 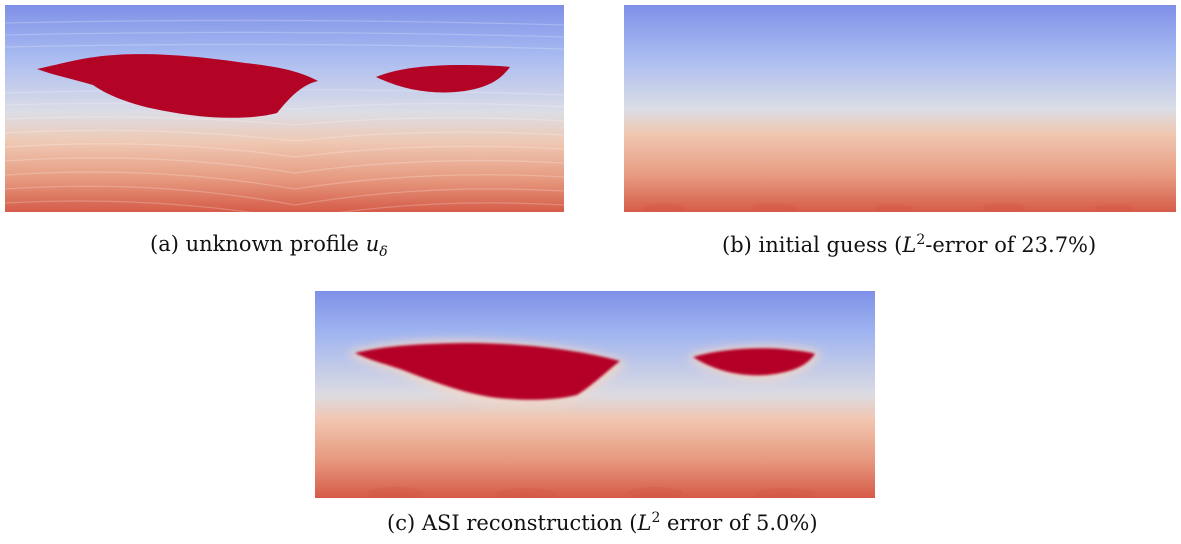 I want to click on caption-a-symbol: u, so click(x=372, y=244).